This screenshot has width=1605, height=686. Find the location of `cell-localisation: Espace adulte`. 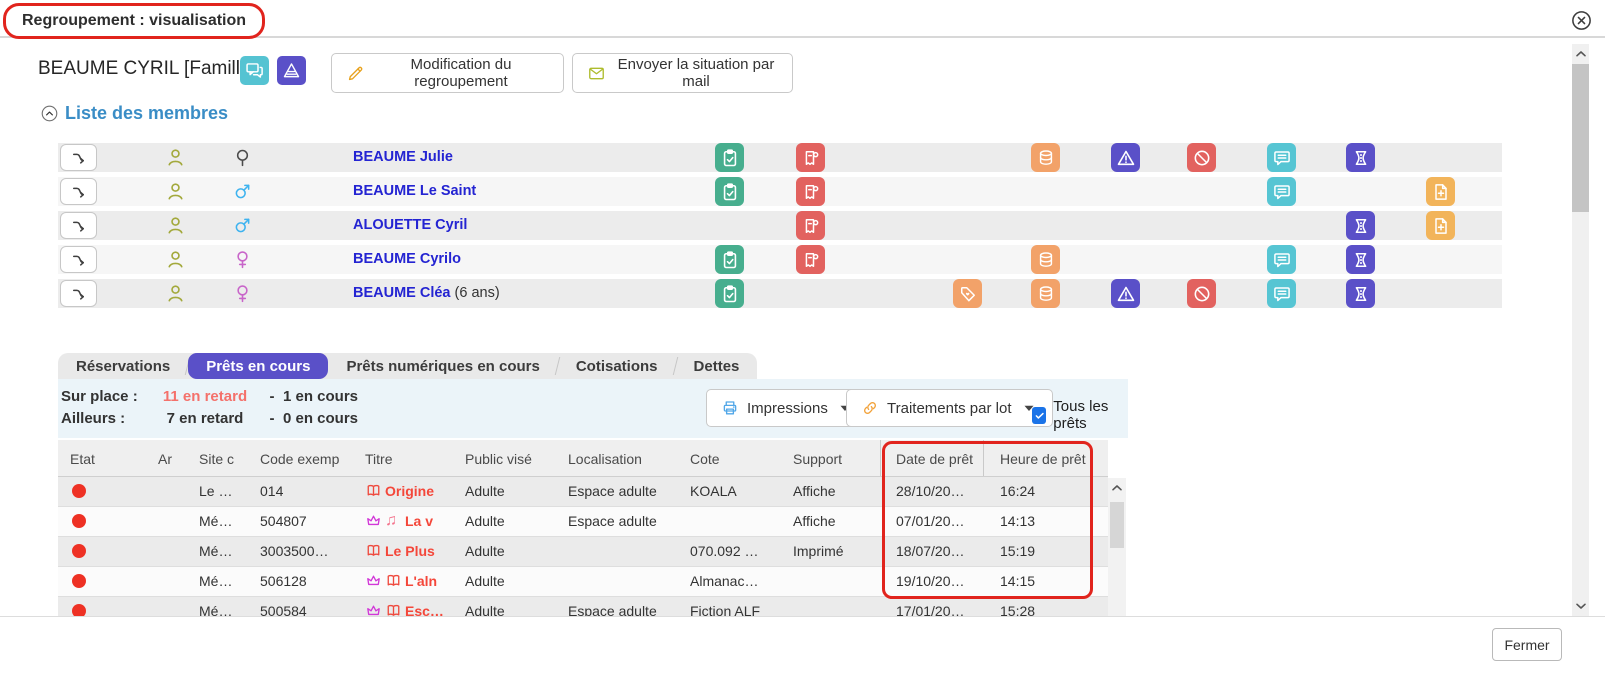

cell-localisation: Espace adulte is located at coordinates (612, 609).